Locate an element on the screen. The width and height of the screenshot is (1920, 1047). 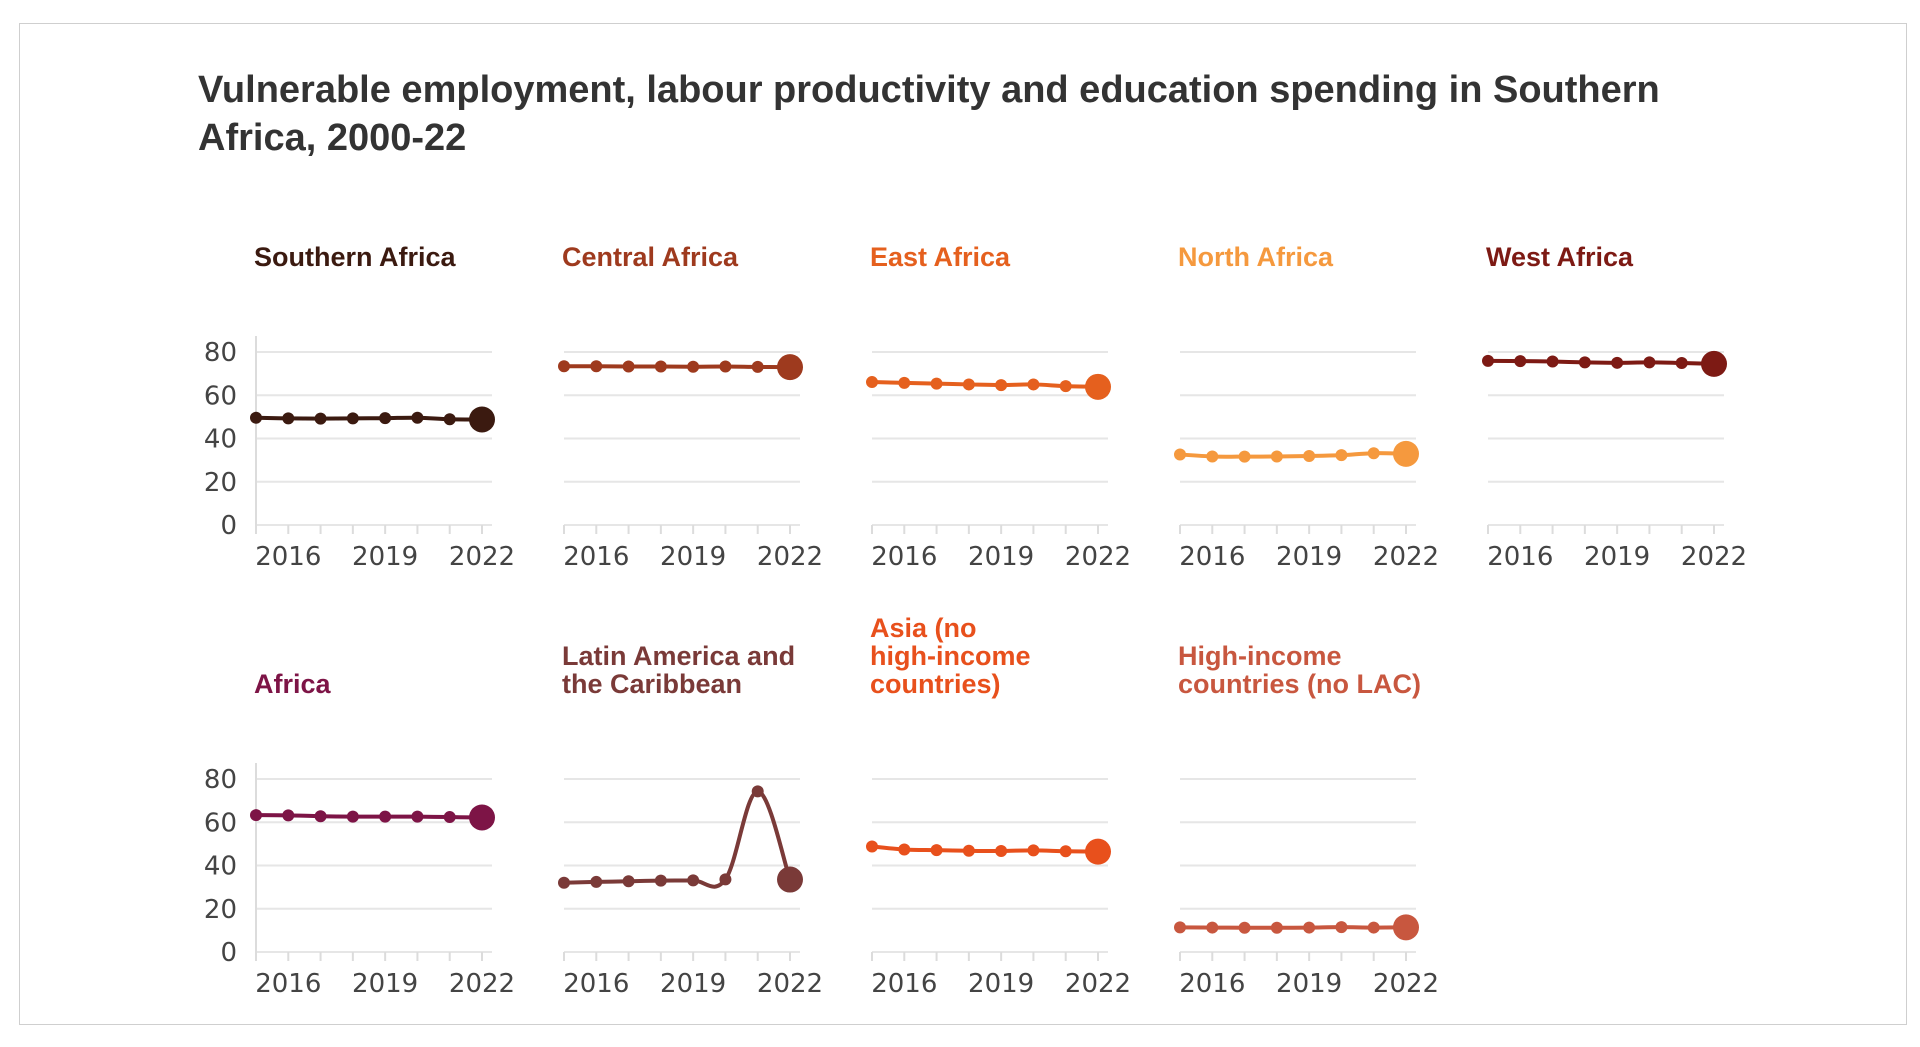
panel-title-line: Latin America and is located at coordinates (678, 656).